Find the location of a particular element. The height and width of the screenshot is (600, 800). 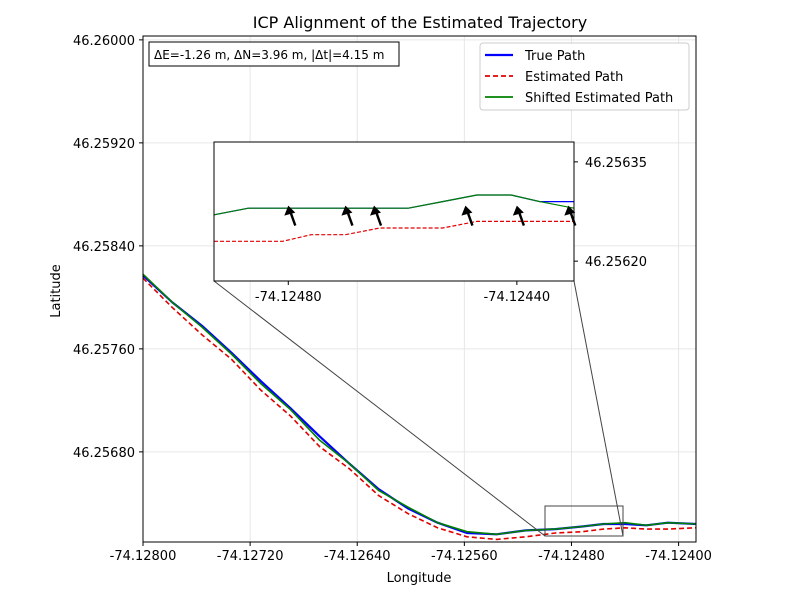

x-tick-label: -74.12400 is located at coordinates (678, 556).